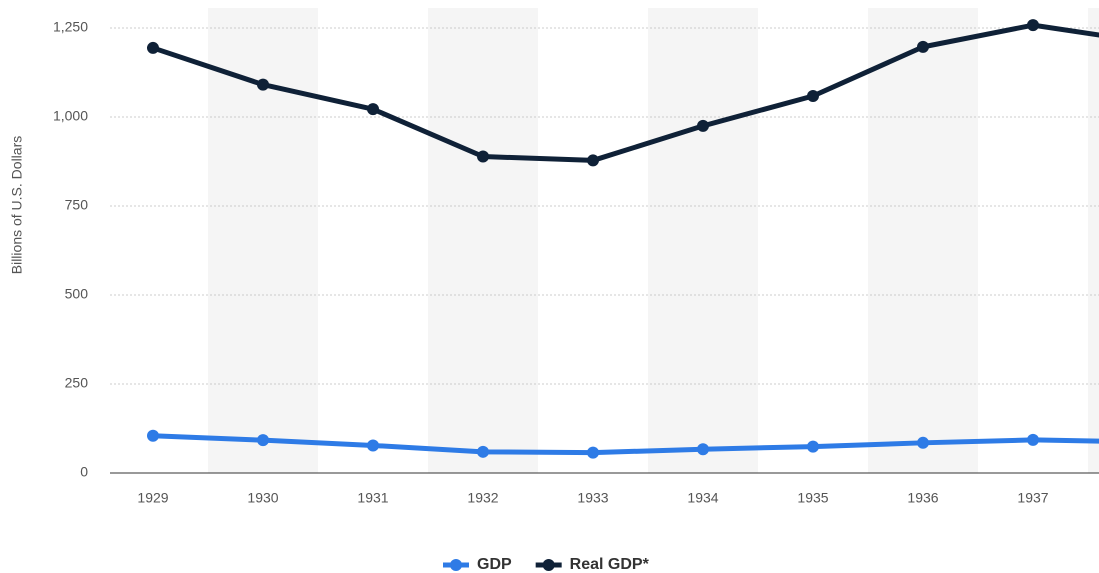 The image size is (1099, 573). What do you see at coordinates (592, 498) in the screenshot?
I see `x-tick-label: 1933` at bounding box center [592, 498].